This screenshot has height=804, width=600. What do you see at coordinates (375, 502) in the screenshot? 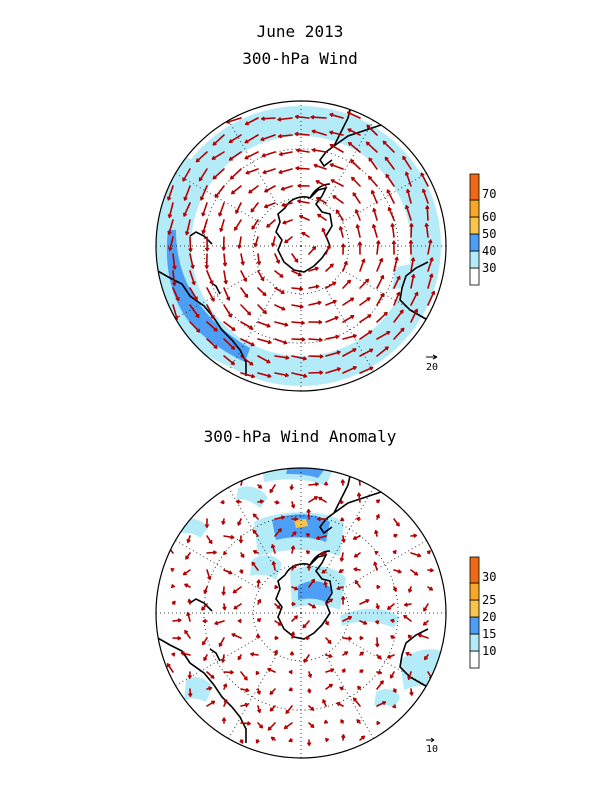
I see `panel-2-coast-upper-right` at bounding box center [375, 502].